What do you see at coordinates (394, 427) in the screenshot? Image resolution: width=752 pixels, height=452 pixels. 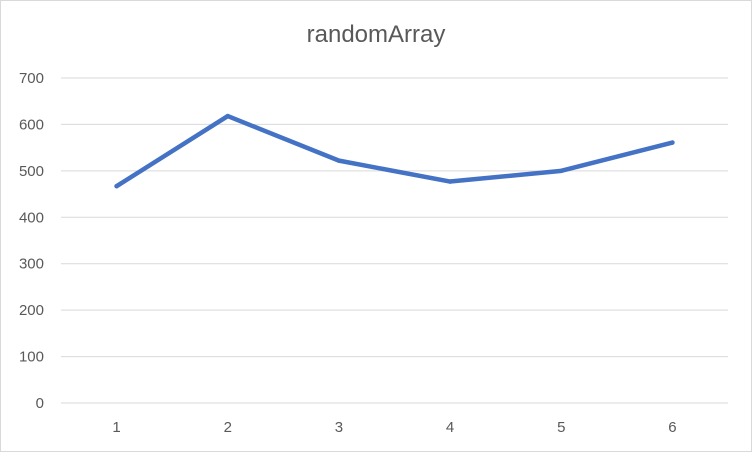 I see `x-axis-ticks: 1 2 3 4 5 6` at bounding box center [394, 427].